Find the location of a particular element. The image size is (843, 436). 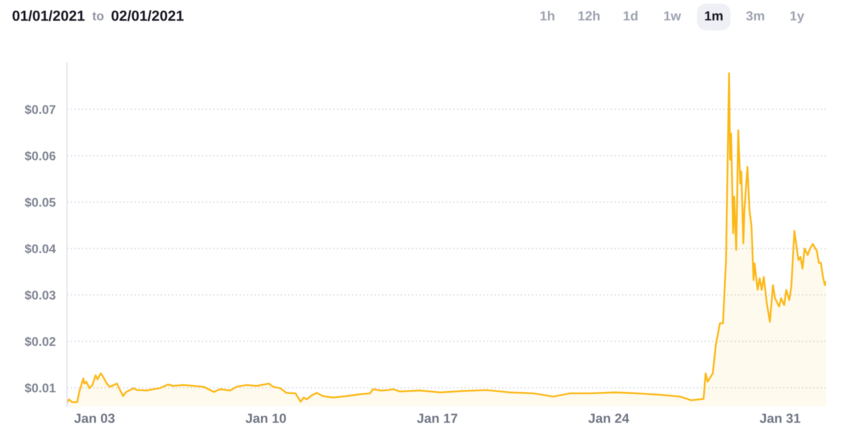

x-tick-label: Jan 17 is located at coordinates (437, 418).